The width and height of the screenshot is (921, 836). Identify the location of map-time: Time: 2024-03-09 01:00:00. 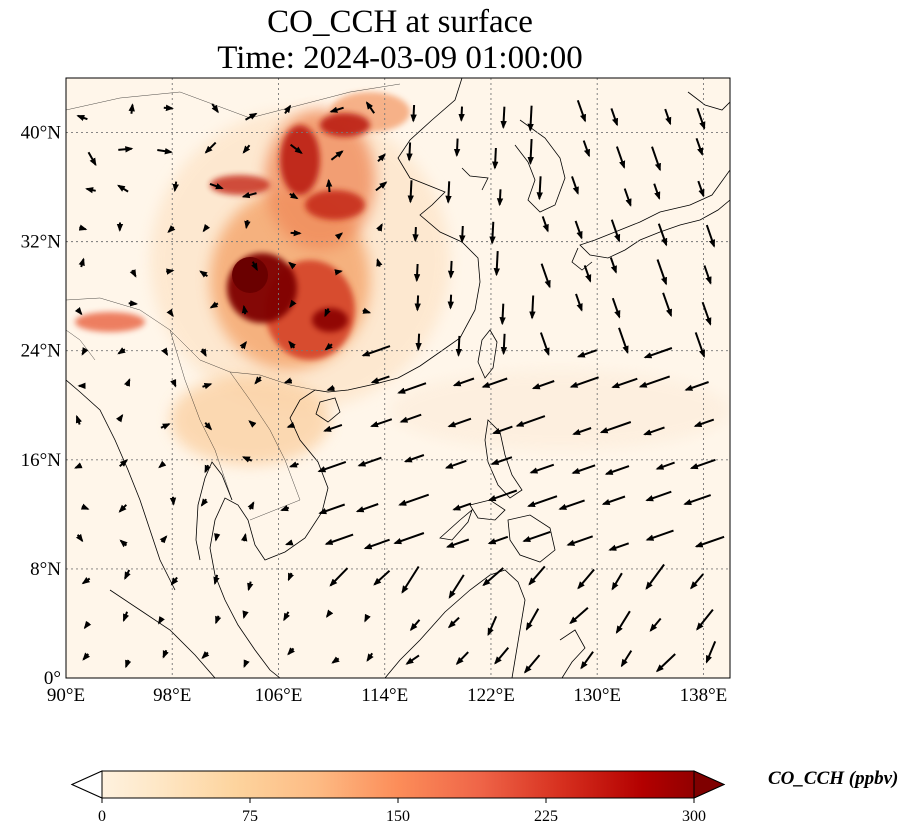
(400, 58).